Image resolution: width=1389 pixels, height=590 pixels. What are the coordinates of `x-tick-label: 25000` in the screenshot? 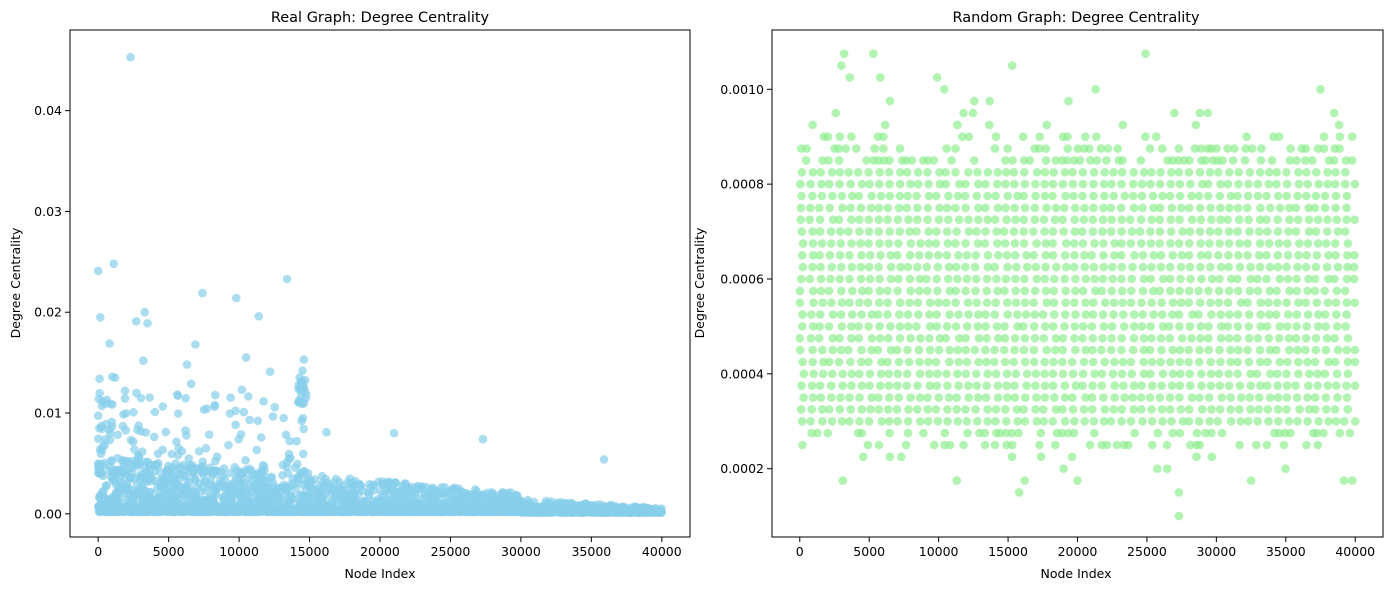 It's located at (451, 551).